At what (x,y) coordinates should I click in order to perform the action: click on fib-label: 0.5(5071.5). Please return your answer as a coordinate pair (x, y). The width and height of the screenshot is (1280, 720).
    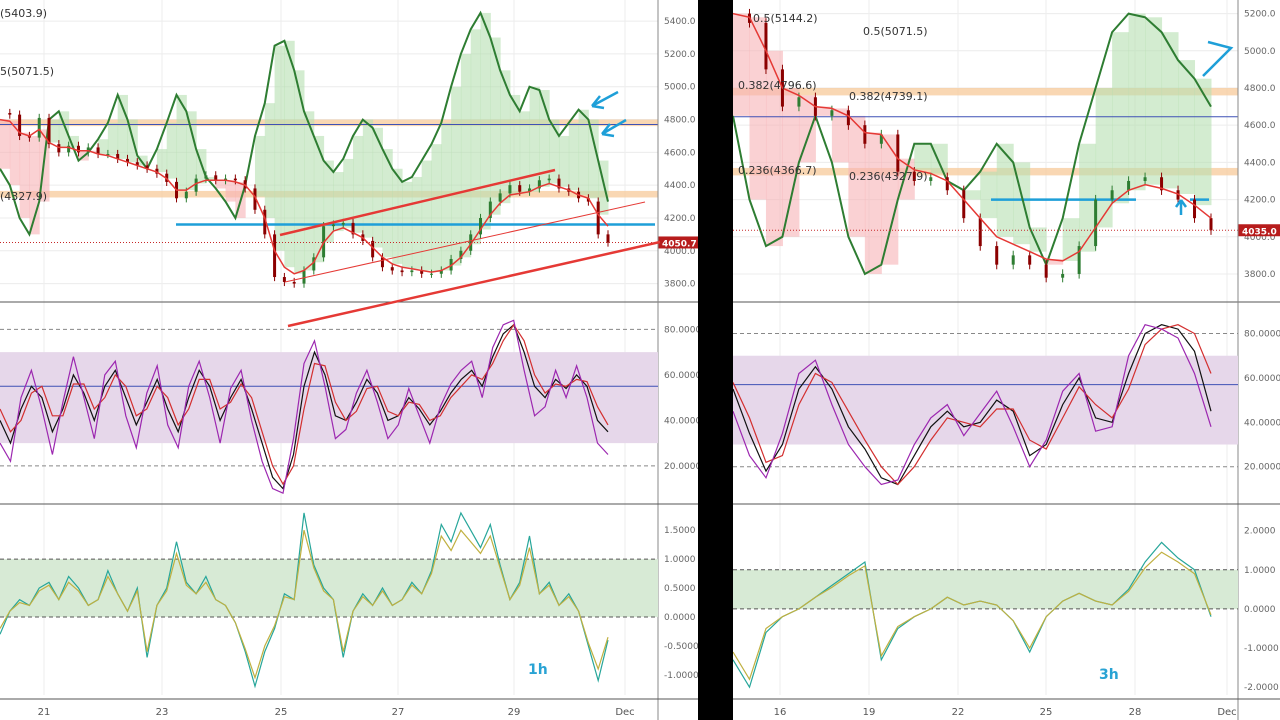
    Looking at the image, I should click on (895, 31).